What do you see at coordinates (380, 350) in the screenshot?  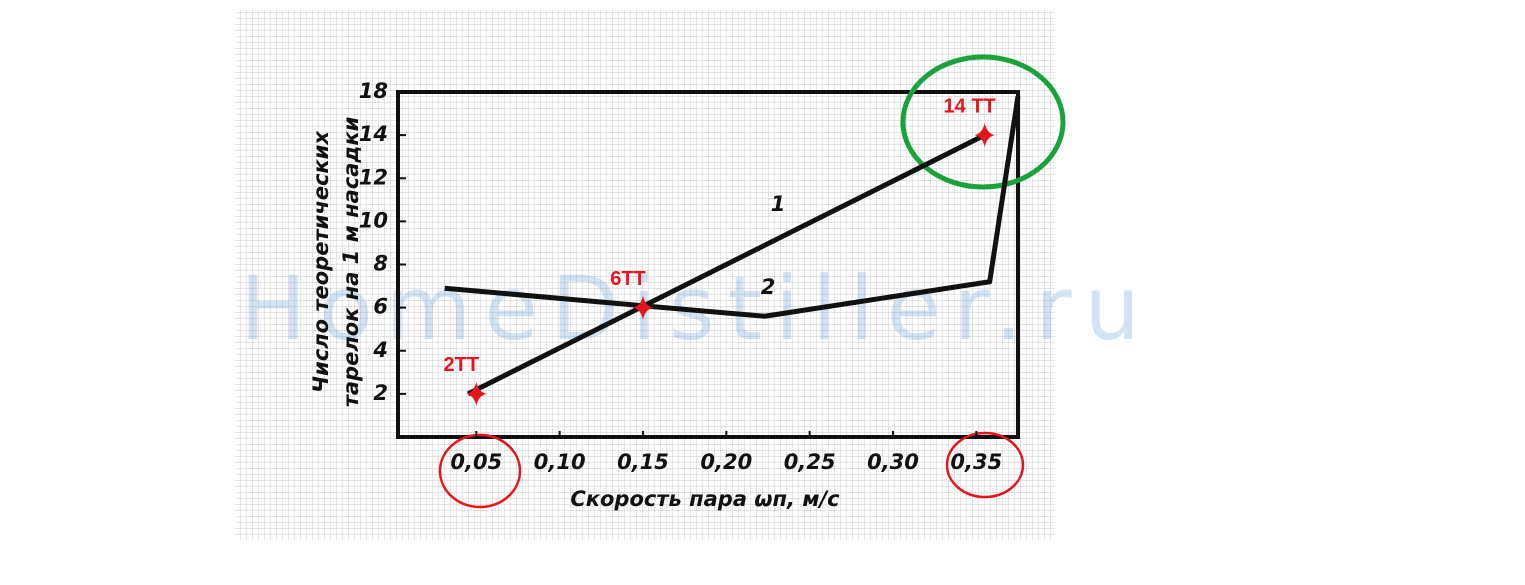 I see `y-tick-label: 4` at bounding box center [380, 350].